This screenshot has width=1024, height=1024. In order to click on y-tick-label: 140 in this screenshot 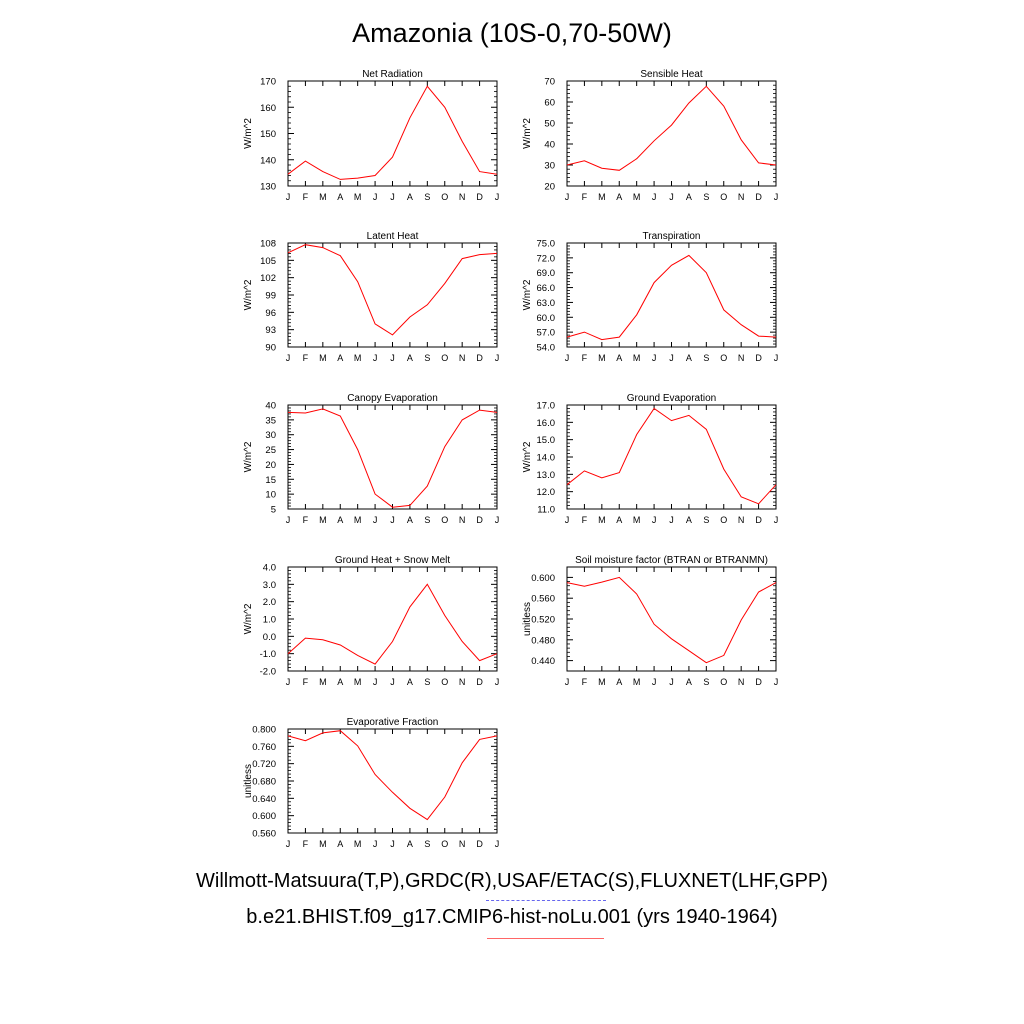, I will do `click(268, 160)`.